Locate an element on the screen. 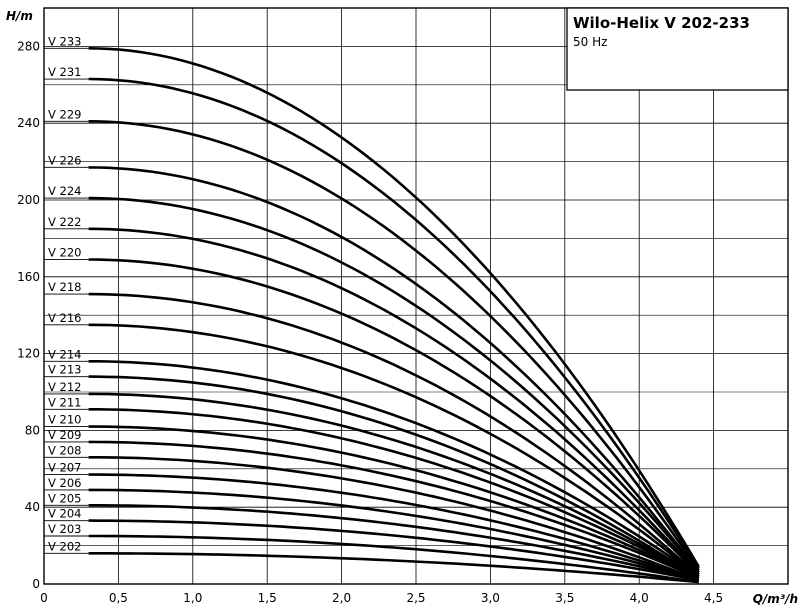 This screenshot has width=800, height=610. chart-title: Wilo-Helix V 202-233 is located at coordinates (661, 23).